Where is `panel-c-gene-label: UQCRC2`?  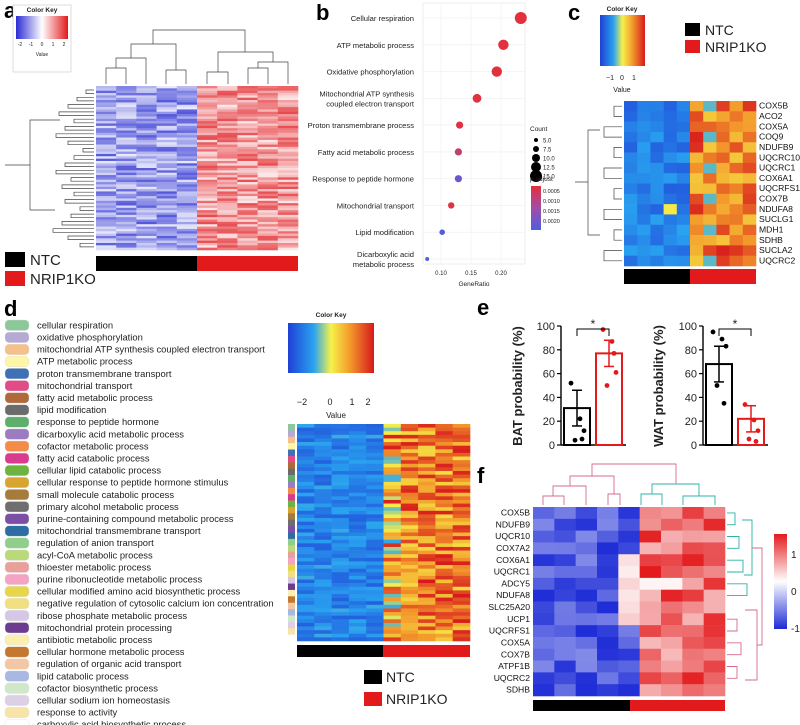 panel-c-gene-label: UQCRC2 is located at coordinates (777, 260).